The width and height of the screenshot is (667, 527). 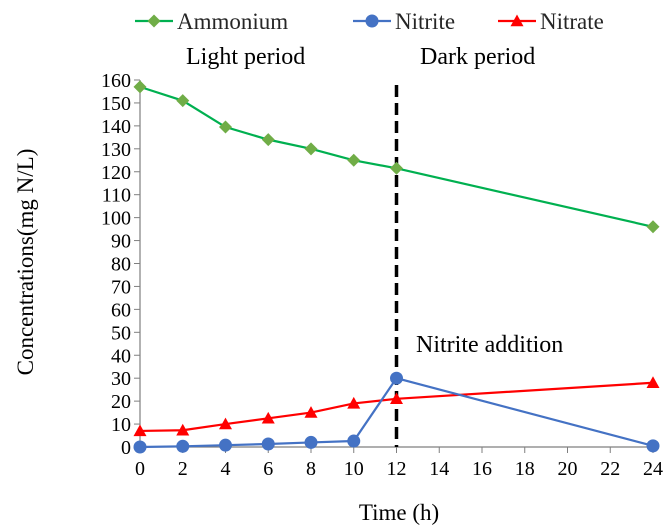 I want to click on y-tick-label: 90, so click(x=121, y=242).